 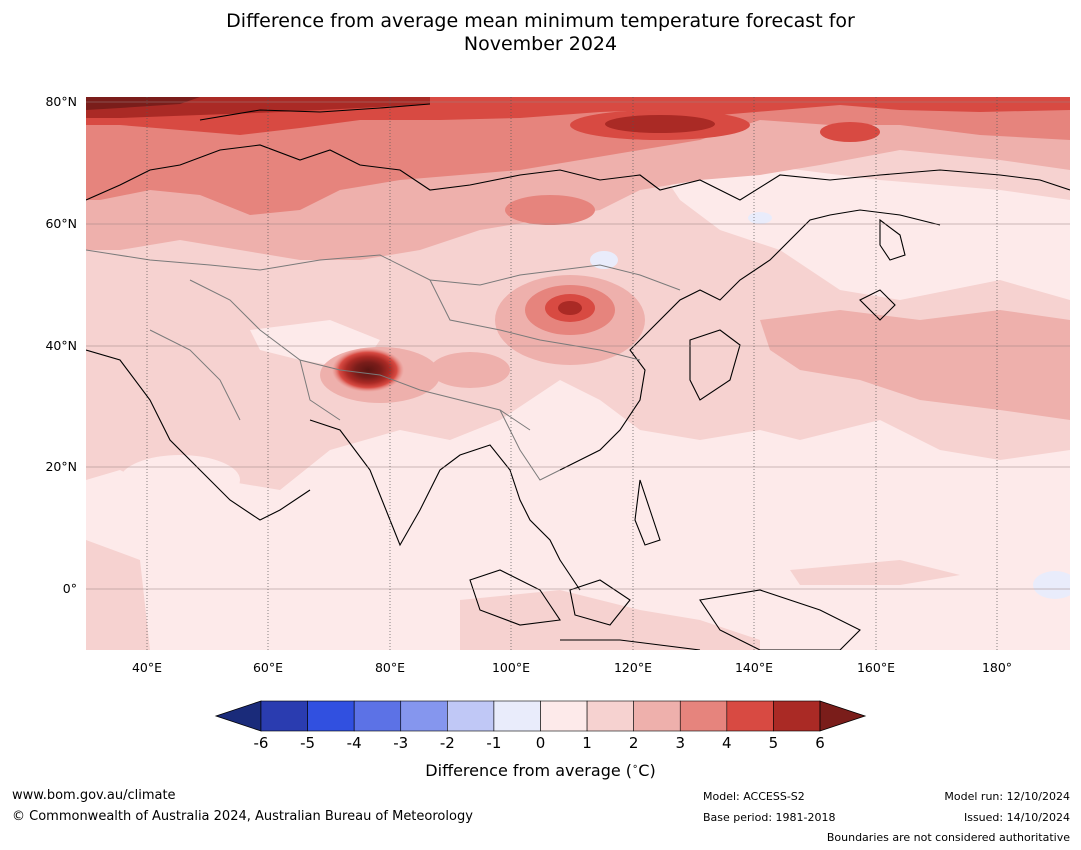 I want to click on lon-label-80e: 80°E, so click(x=390, y=667).